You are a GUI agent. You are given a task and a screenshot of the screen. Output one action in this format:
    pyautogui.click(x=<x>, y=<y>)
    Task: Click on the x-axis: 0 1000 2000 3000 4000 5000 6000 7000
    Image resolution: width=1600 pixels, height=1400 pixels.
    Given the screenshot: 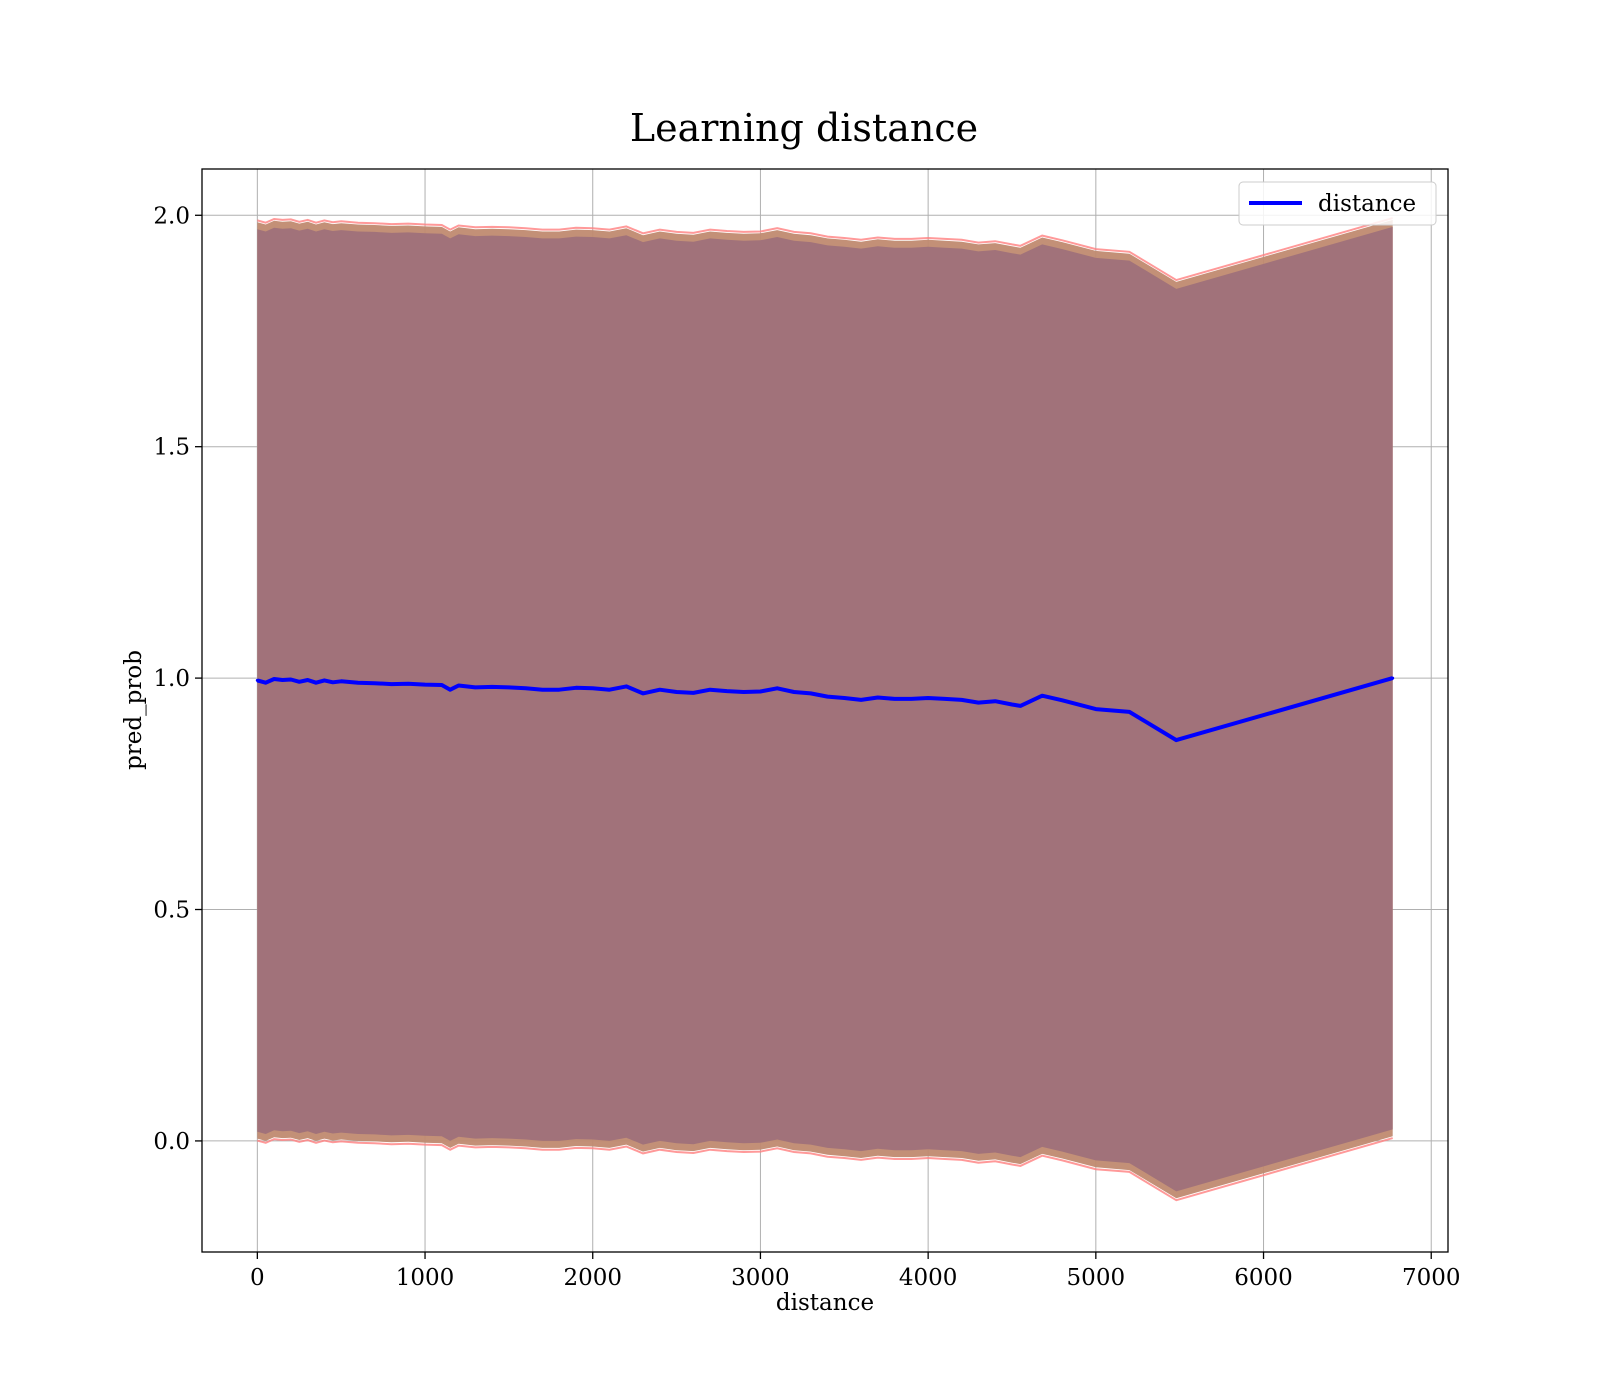 What is the action you would take?
    pyautogui.click(x=855, y=1271)
    